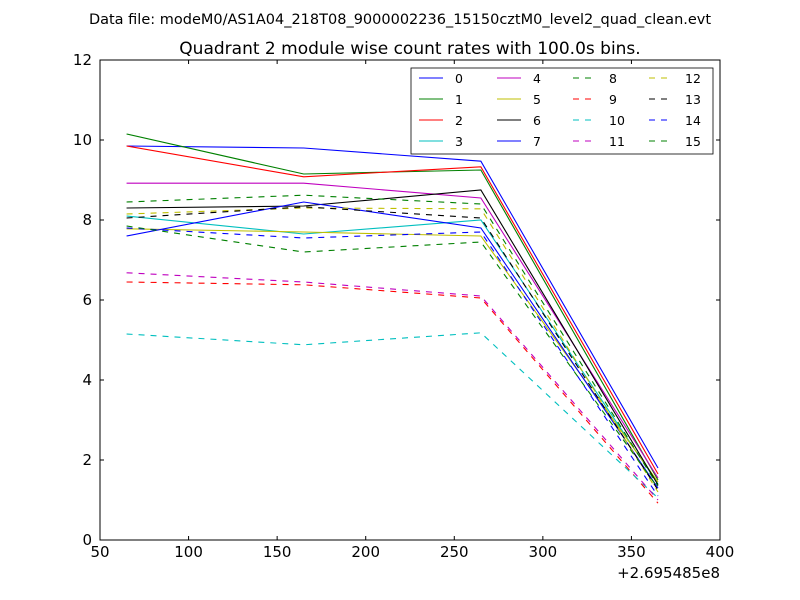 The image size is (800, 600). Describe the element at coordinates (87, 220) in the screenshot. I see `y-tick-label: 8` at that location.